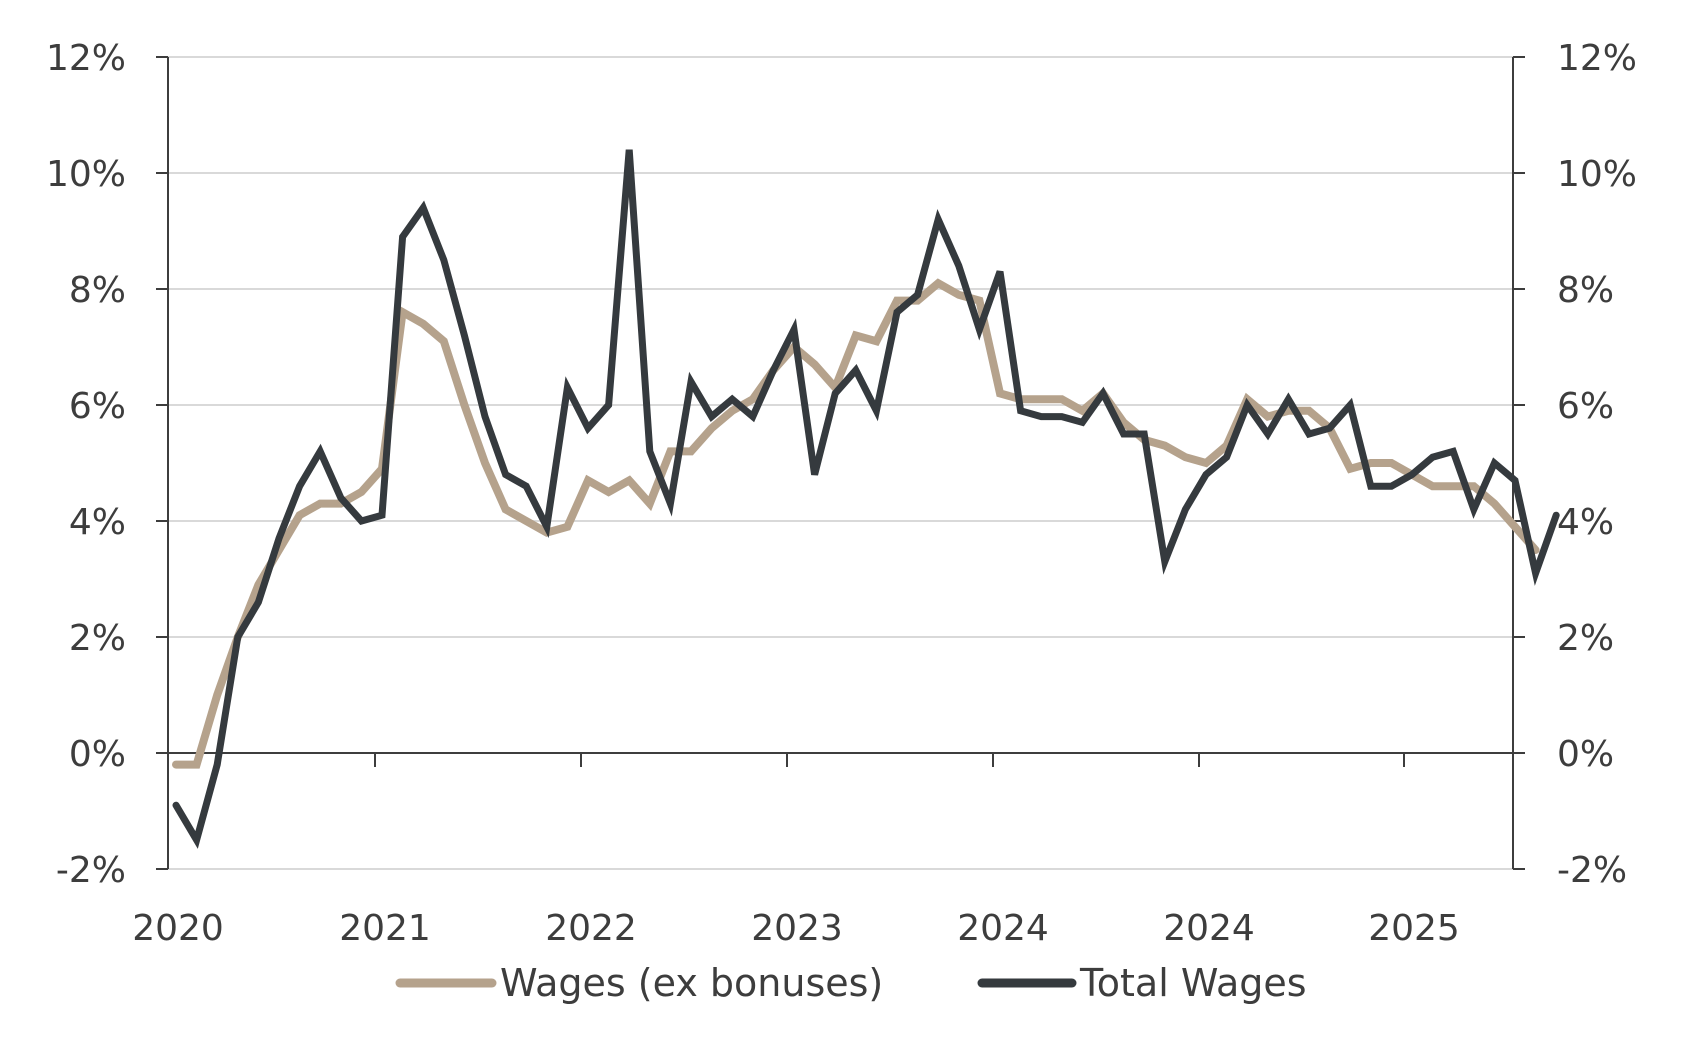 This screenshot has width=1689, height=1039. What do you see at coordinates (1597, 58) in the screenshot?
I see `y-tick-label-right: 12%` at bounding box center [1597, 58].